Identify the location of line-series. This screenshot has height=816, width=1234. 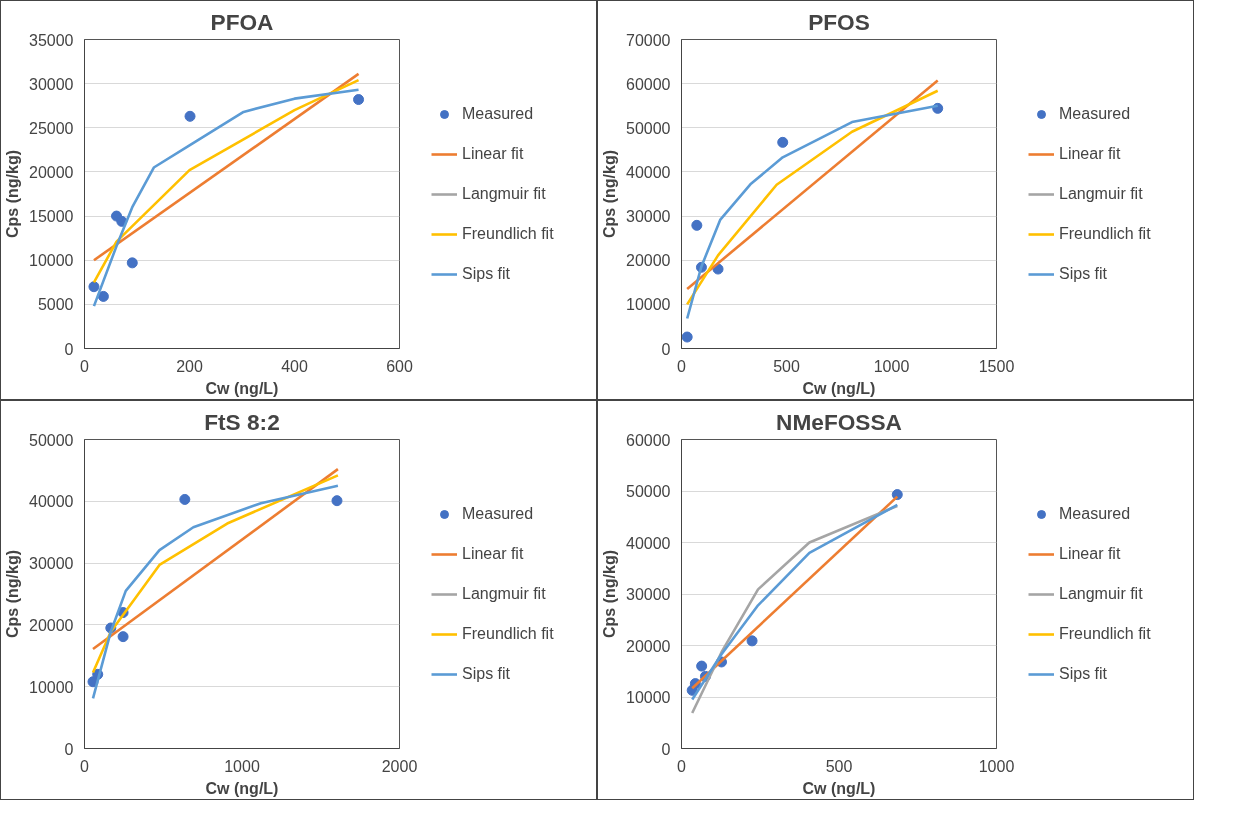
(215, 592).